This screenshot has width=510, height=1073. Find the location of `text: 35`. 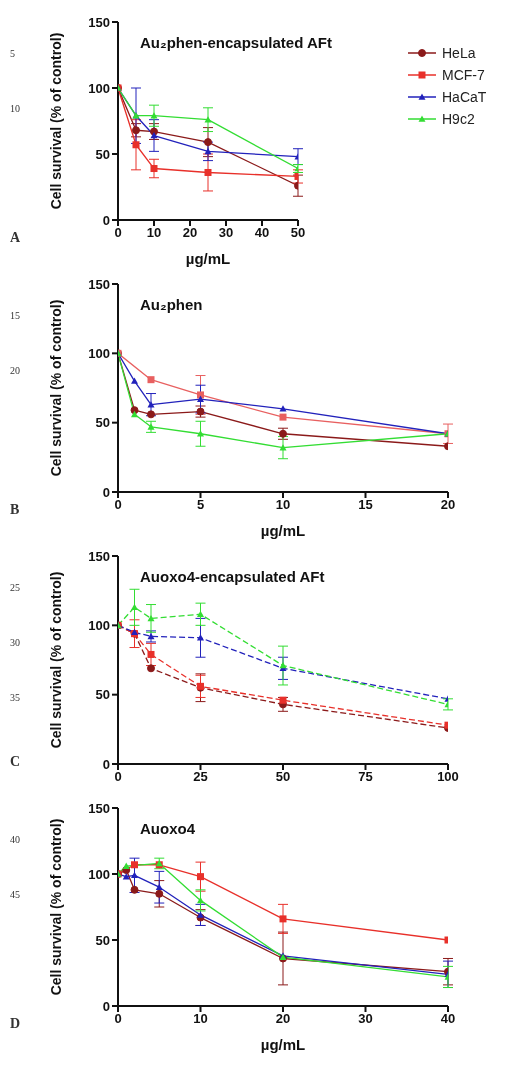

text: 35 is located at coordinates (15, 697).